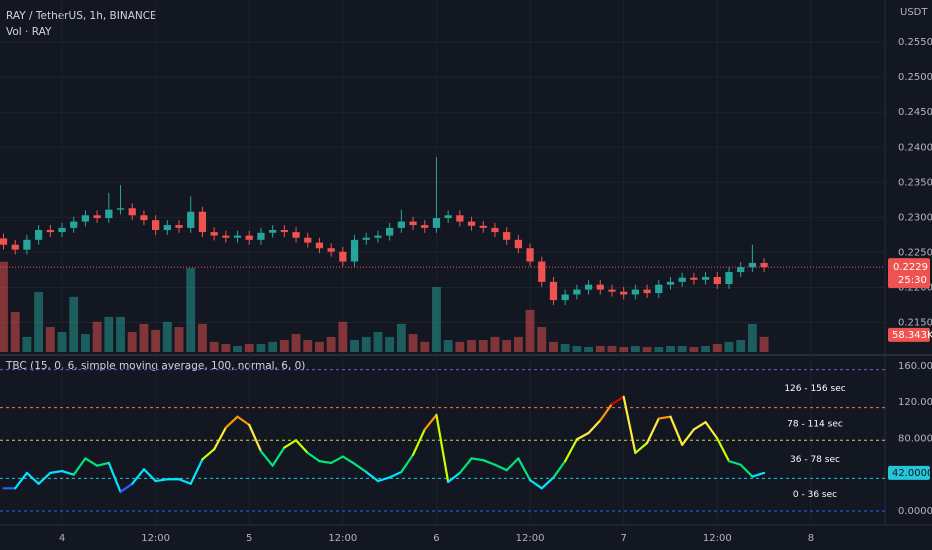  What do you see at coordinates (912, 280) in the screenshot?
I see `countdown: 25:30` at bounding box center [912, 280].